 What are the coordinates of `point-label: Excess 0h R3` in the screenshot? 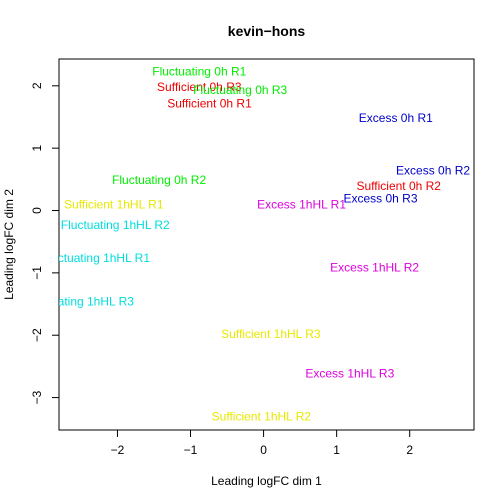 It's located at (380, 199).